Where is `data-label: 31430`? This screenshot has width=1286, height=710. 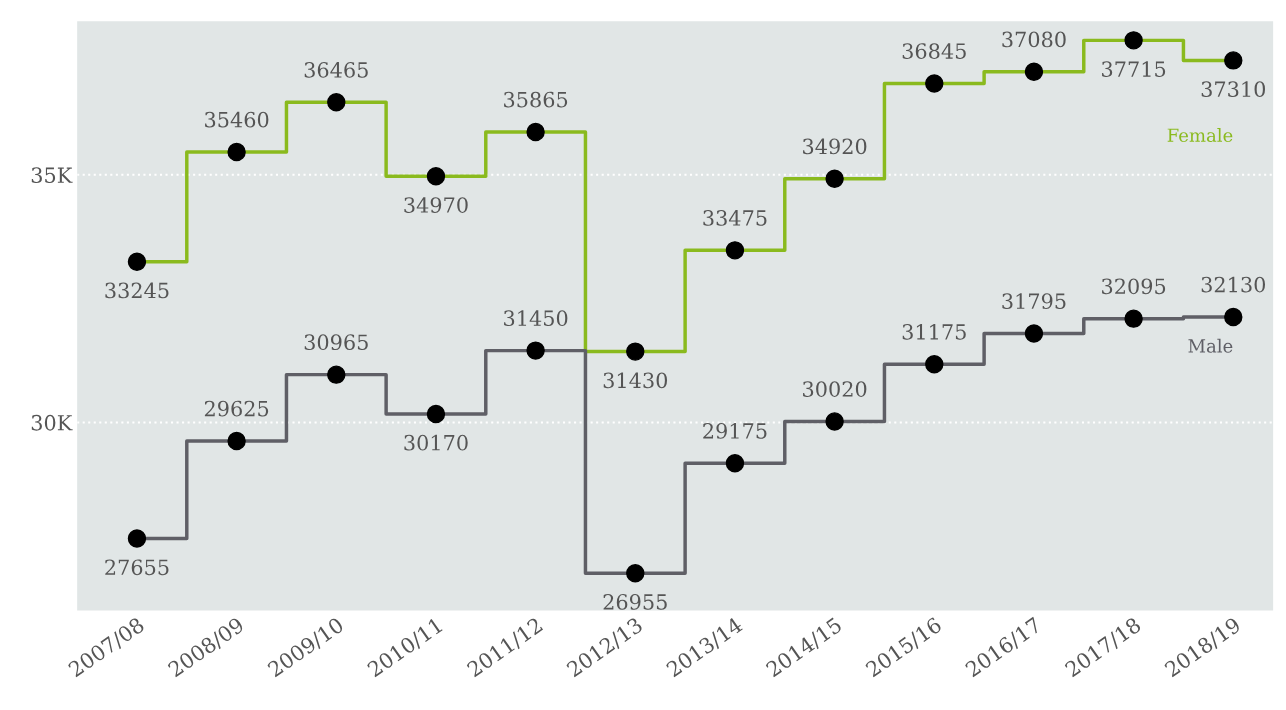 data-label: 31430 is located at coordinates (635, 380).